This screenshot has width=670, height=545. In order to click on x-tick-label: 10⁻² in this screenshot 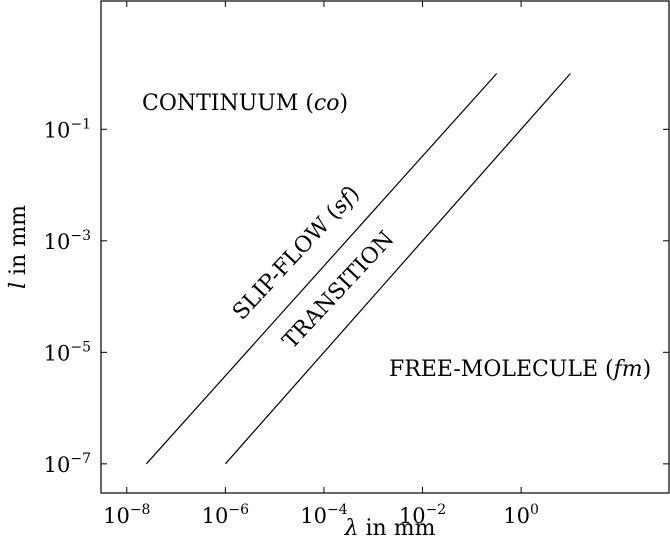, I will do `click(422, 515)`.